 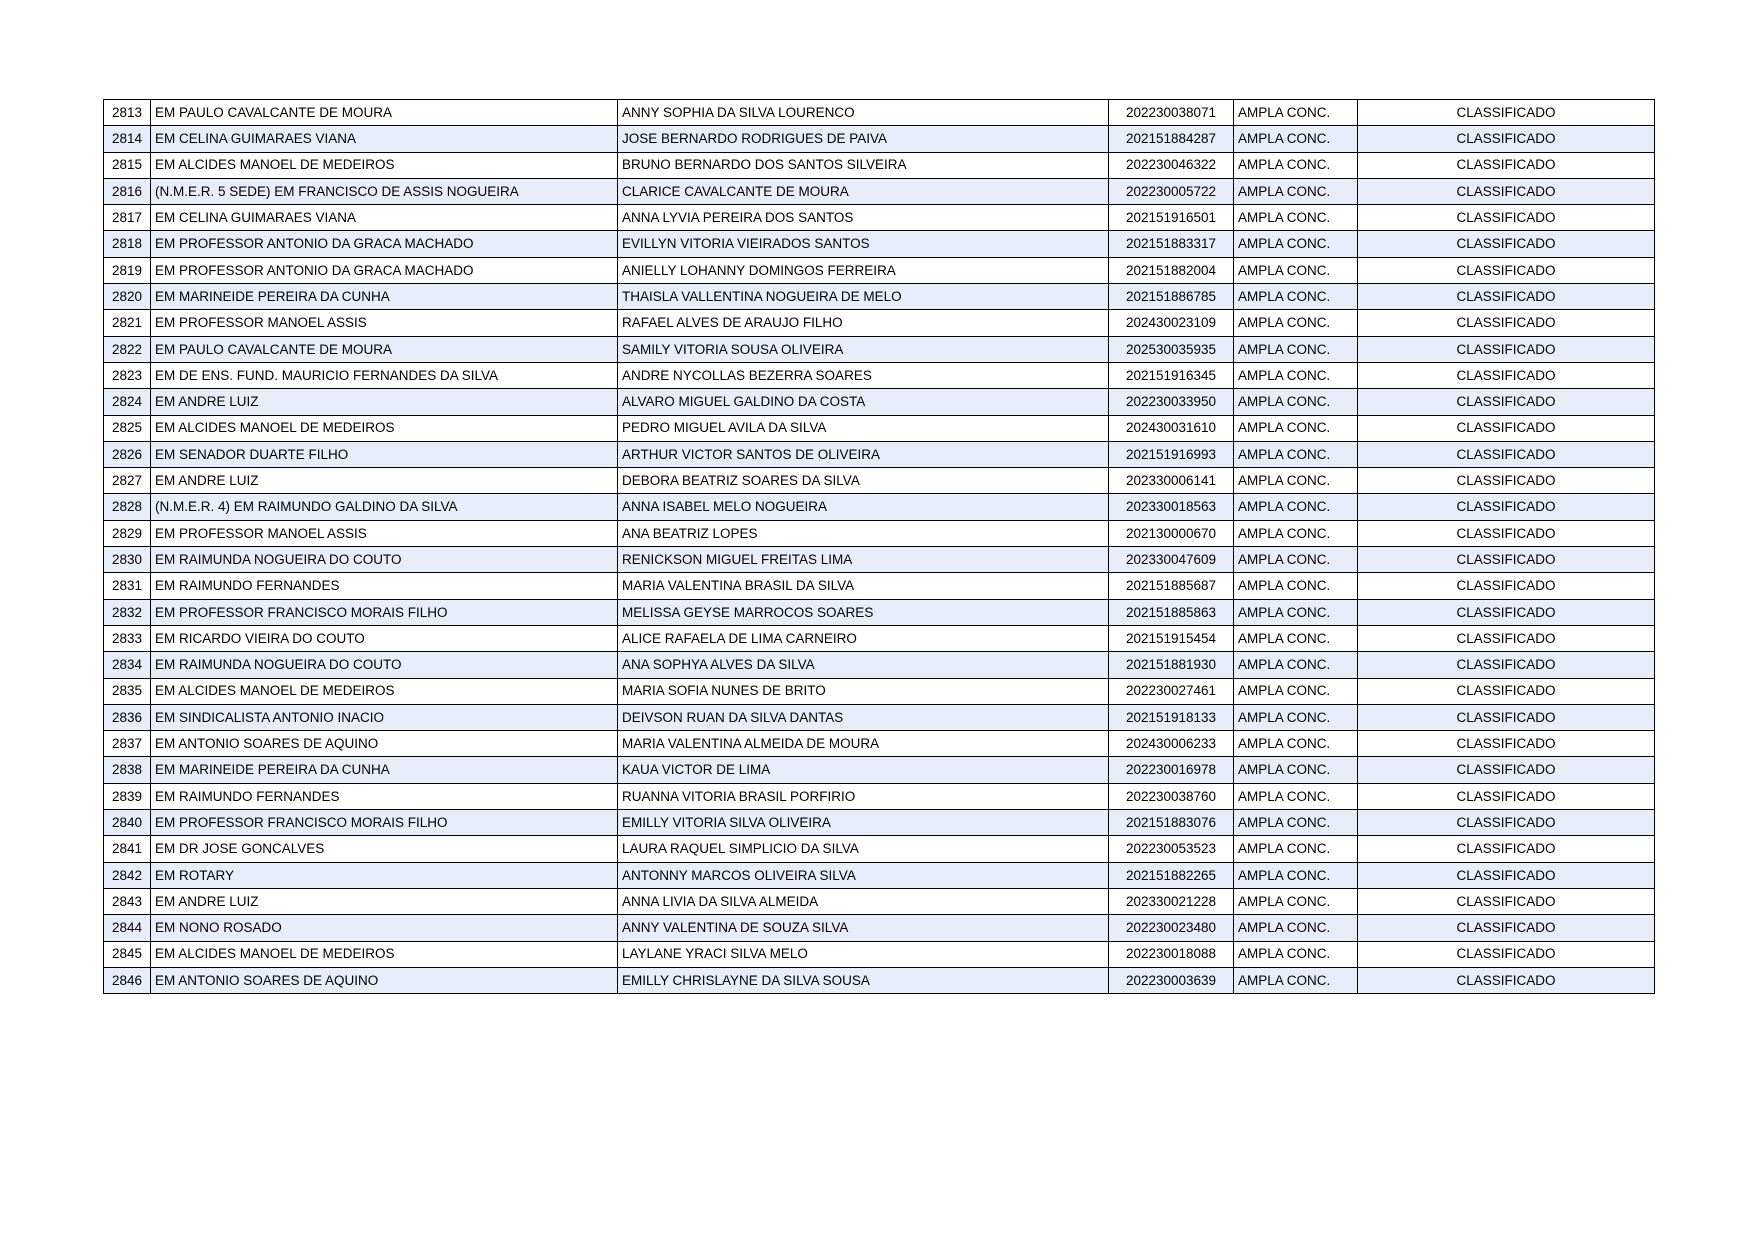 I want to click on rank-cell: 2823, so click(x=127, y=375).